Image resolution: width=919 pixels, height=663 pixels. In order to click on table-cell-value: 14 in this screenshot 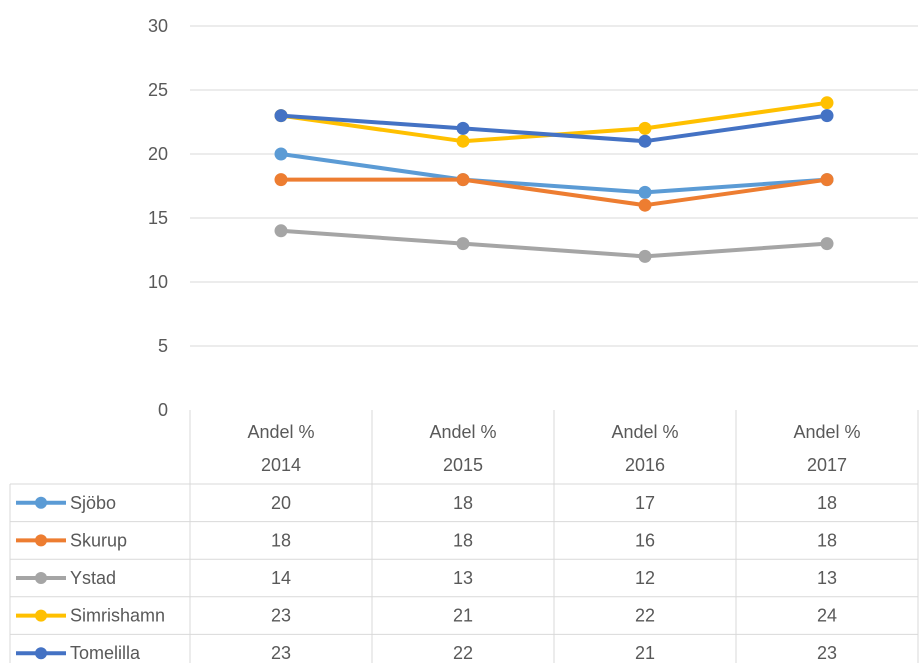, I will do `click(281, 578)`.